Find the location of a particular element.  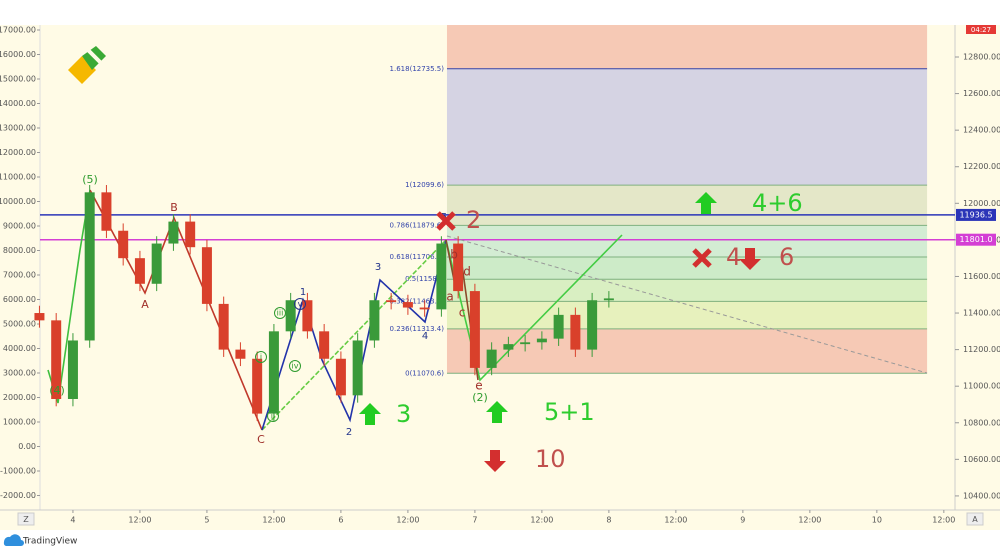

left-tick-label: 10000.00 is located at coordinates (18, 201).